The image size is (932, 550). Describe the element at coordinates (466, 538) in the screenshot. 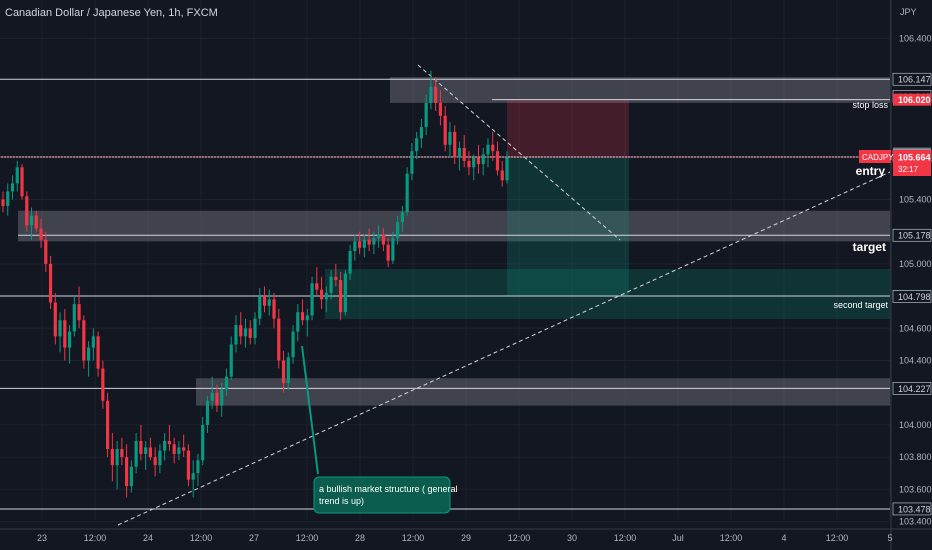

I see `x-tick-label: 29` at that location.